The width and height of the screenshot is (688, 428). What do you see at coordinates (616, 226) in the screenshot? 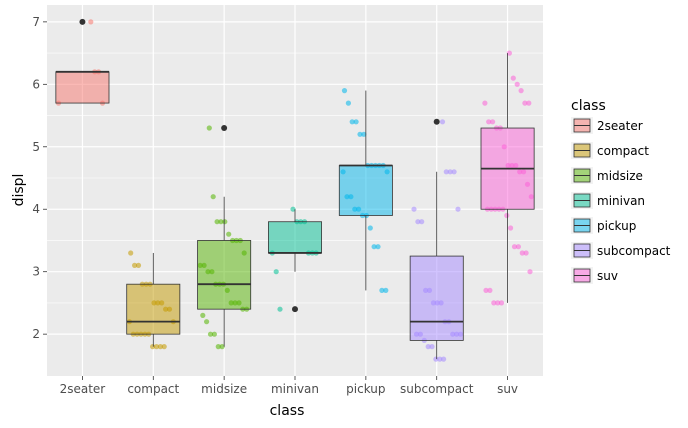
I see `legend-label: pickup` at bounding box center [616, 226].